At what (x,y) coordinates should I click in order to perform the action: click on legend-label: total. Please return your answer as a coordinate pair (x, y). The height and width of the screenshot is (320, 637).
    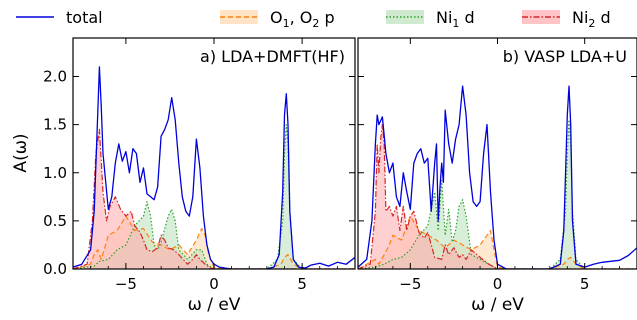
    Looking at the image, I should click on (84, 17).